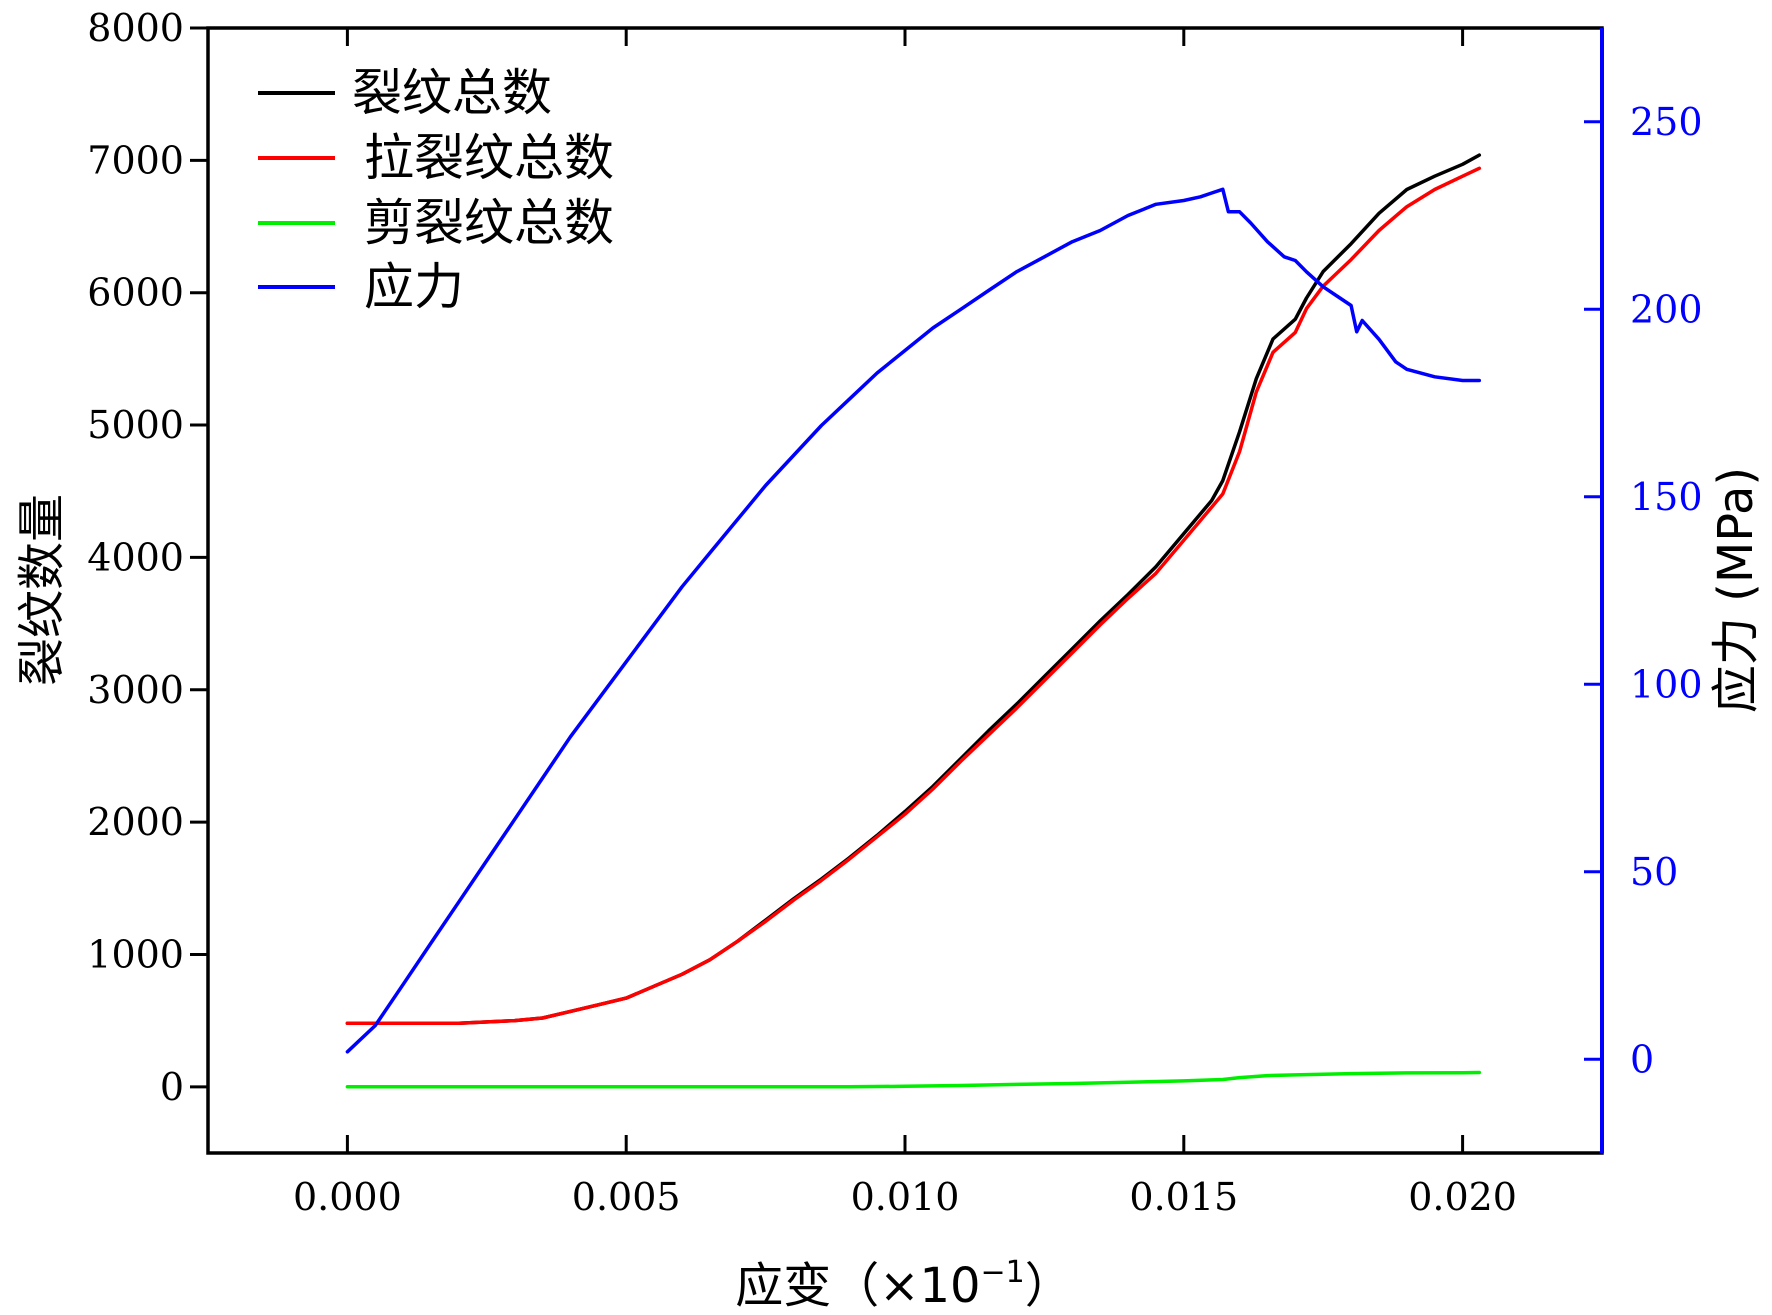 The width and height of the screenshot is (1772, 1315). What do you see at coordinates (1049, 1286) in the screenshot?
I see `x-axis-title-close: ）` at bounding box center [1049, 1286].